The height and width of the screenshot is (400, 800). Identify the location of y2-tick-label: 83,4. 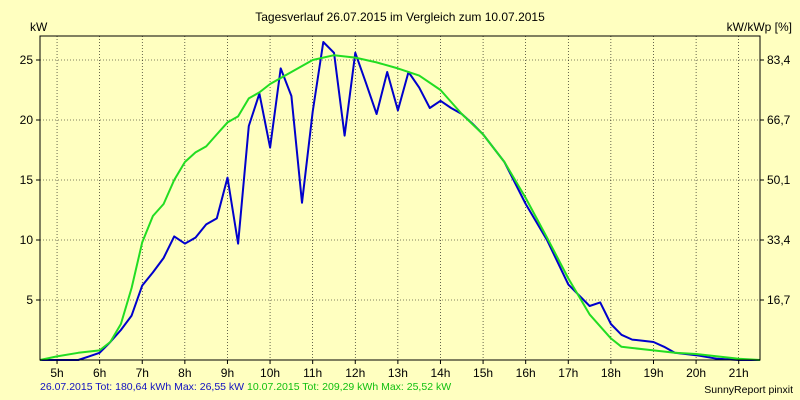
(779, 60).